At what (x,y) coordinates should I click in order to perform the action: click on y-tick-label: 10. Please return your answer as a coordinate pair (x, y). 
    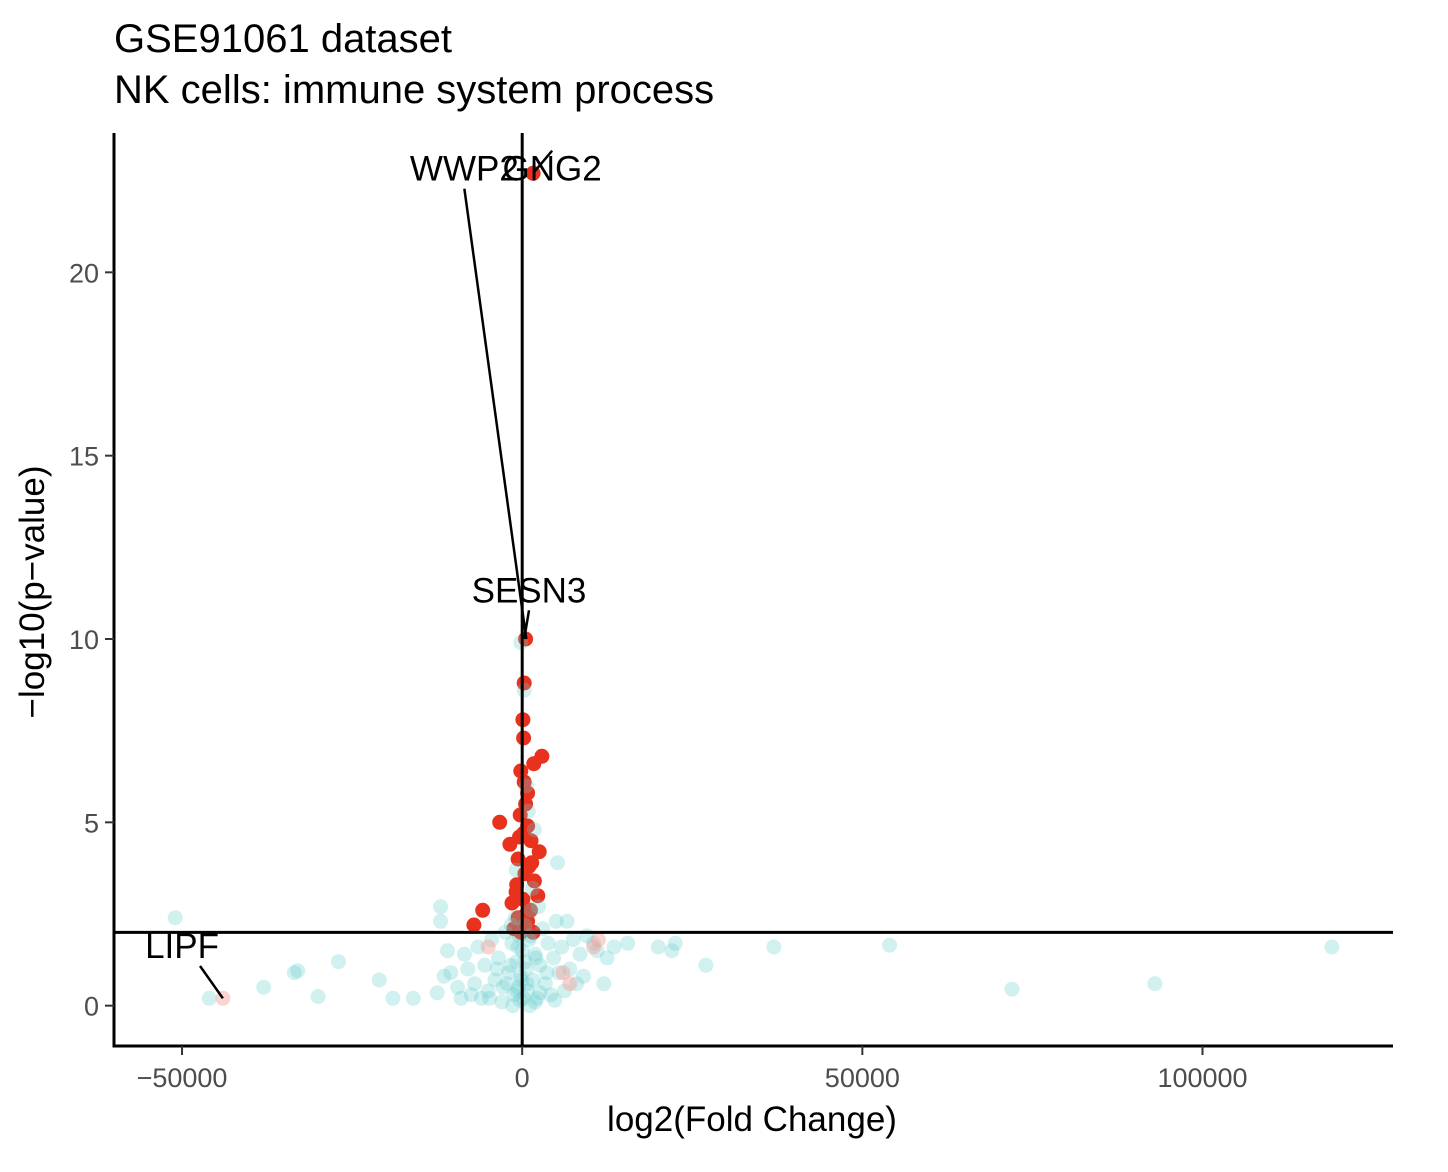
    Looking at the image, I should click on (84, 640).